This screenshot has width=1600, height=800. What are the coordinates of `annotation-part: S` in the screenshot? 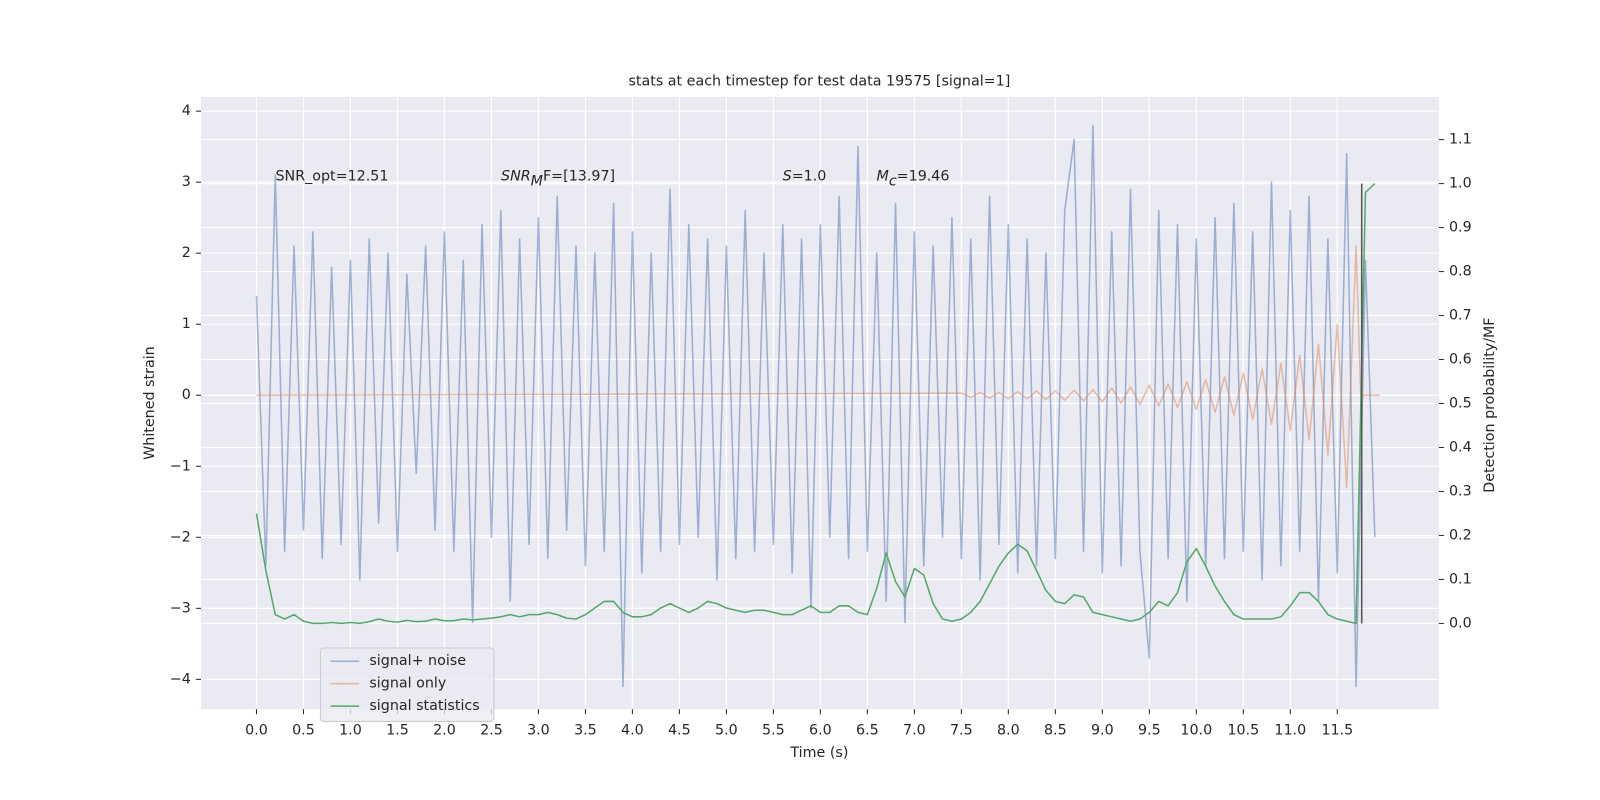 It's located at (787, 177).